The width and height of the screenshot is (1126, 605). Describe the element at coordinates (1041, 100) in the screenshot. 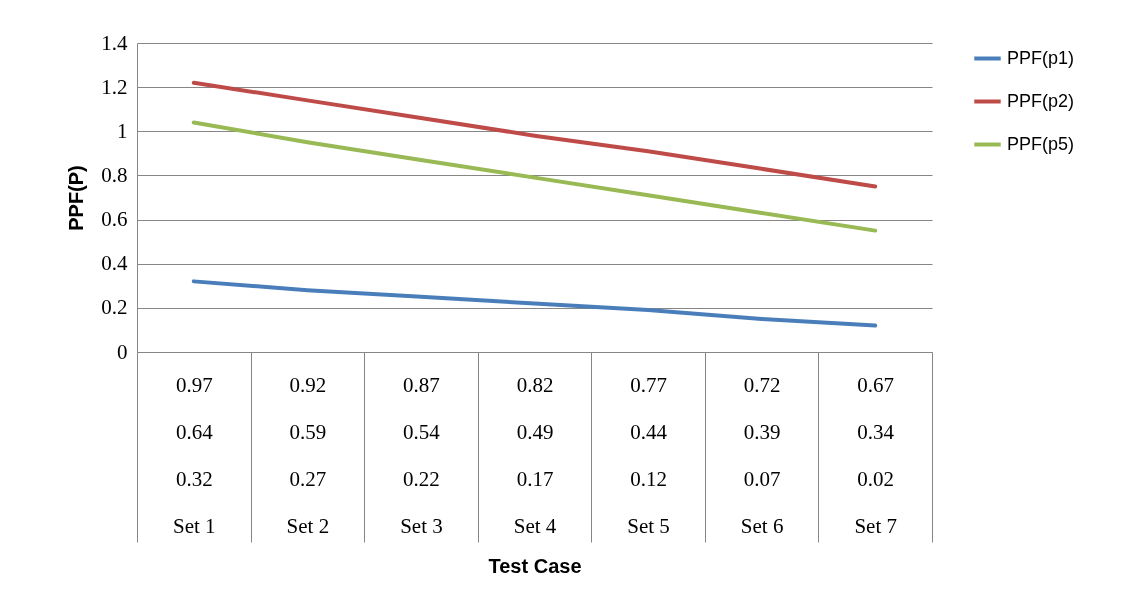

I see `legend-label: PPF(p2)` at that location.